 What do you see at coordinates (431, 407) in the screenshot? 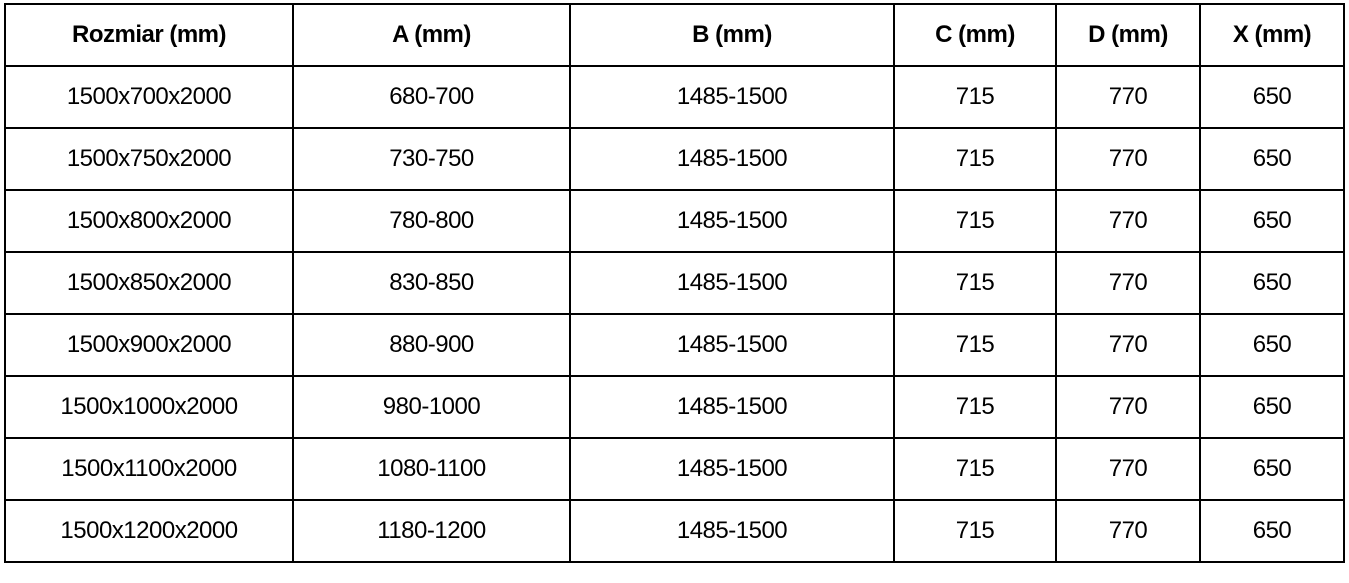
I see `cell-a: 980-1000` at bounding box center [431, 407].